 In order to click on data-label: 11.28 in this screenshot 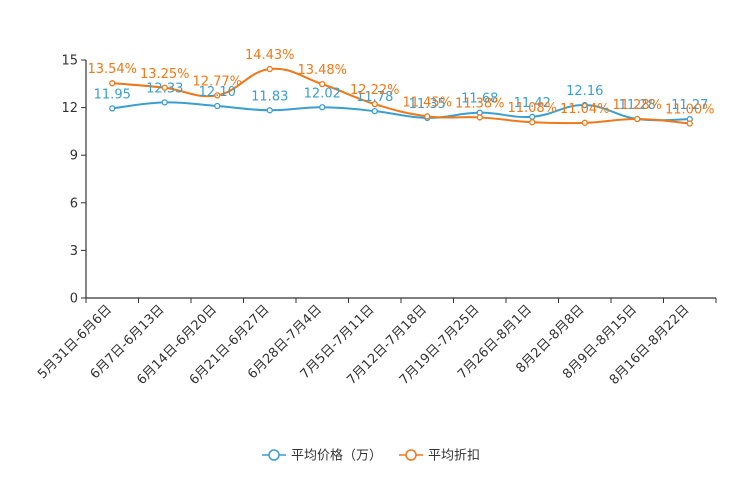, I will do `click(637, 105)`.